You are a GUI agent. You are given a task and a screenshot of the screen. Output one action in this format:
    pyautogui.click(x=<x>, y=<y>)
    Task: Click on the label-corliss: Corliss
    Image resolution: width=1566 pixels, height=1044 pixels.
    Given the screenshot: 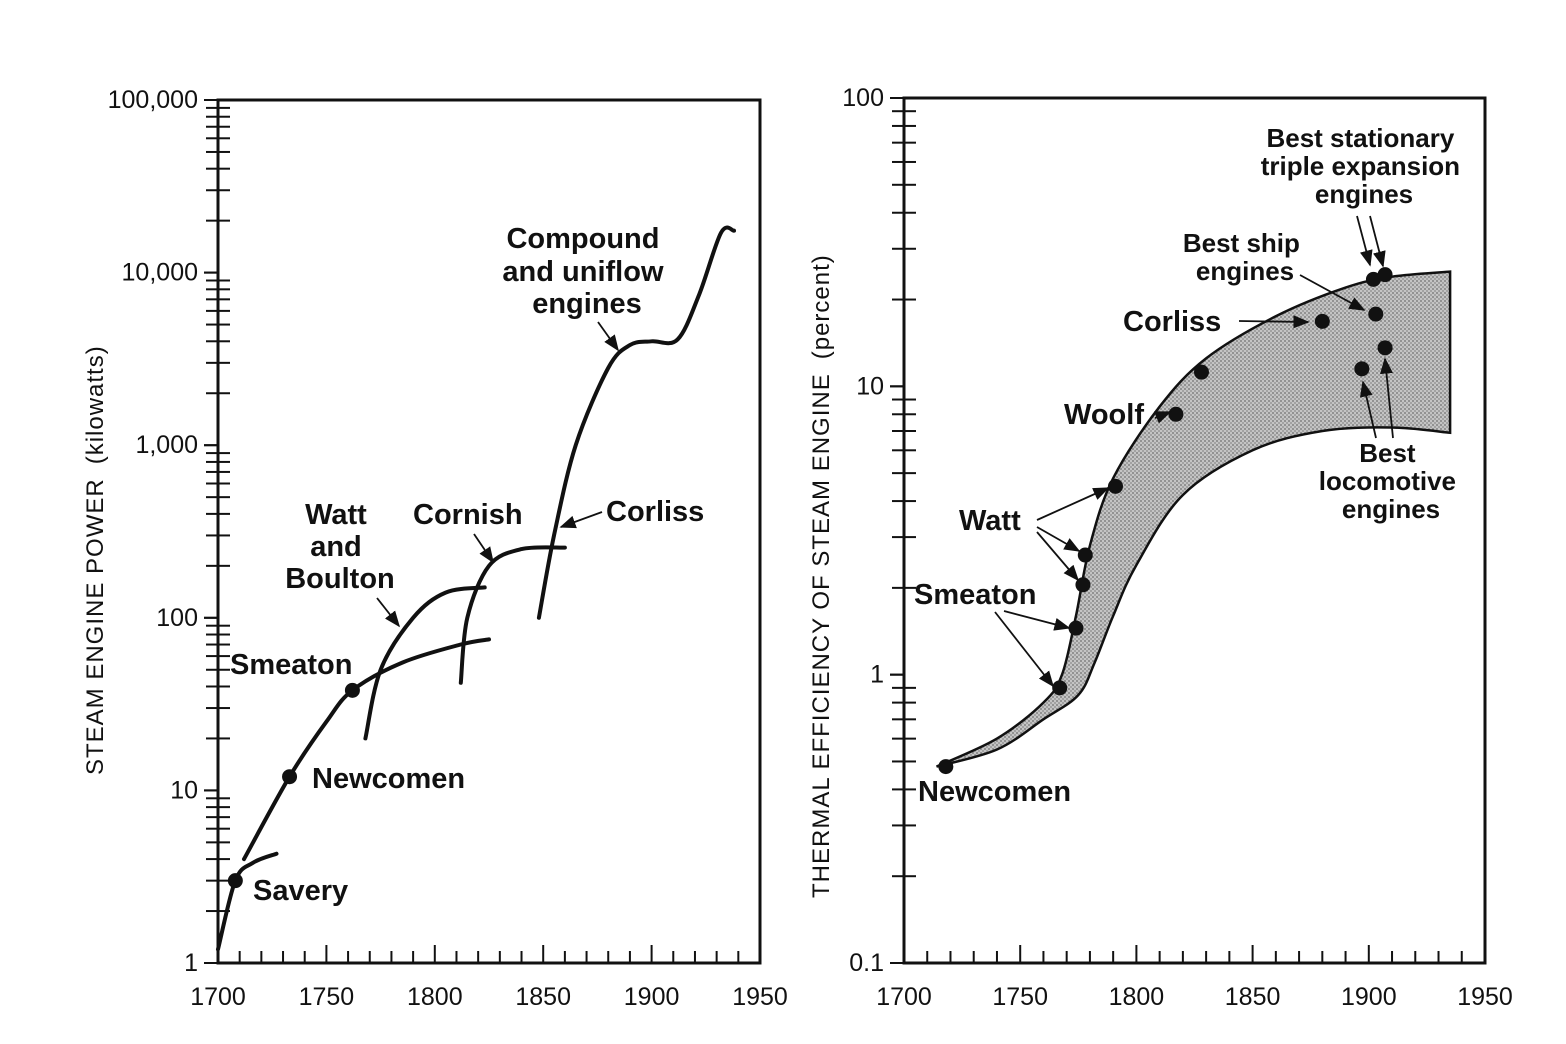 What is the action you would take?
    pyautogui.click(x=655, y=512)
    